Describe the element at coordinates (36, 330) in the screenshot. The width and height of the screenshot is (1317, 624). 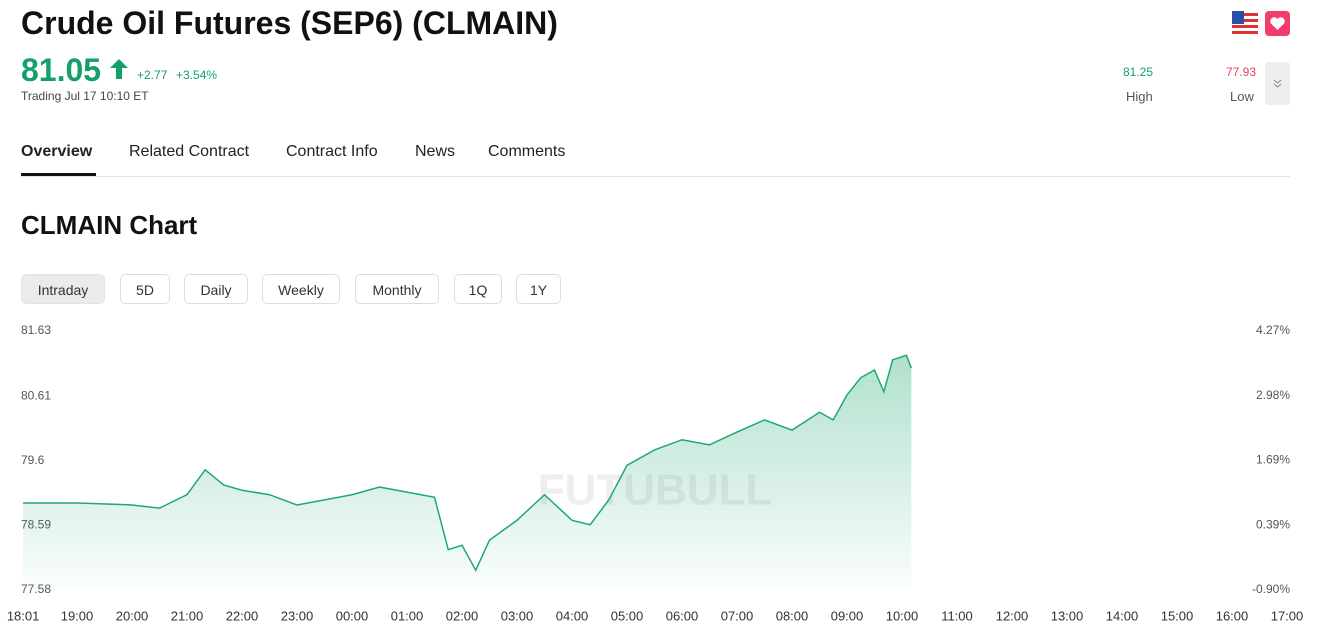
I see `y-tick-label: 81.63` at that location.